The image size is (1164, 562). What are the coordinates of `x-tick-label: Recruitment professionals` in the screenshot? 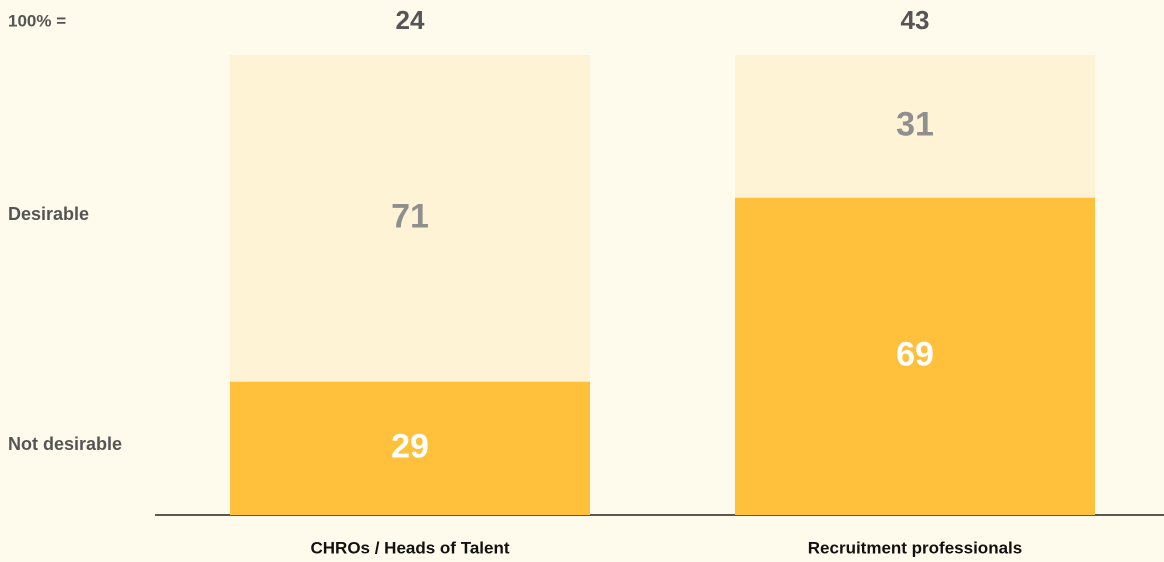 It's located at (915, 547).